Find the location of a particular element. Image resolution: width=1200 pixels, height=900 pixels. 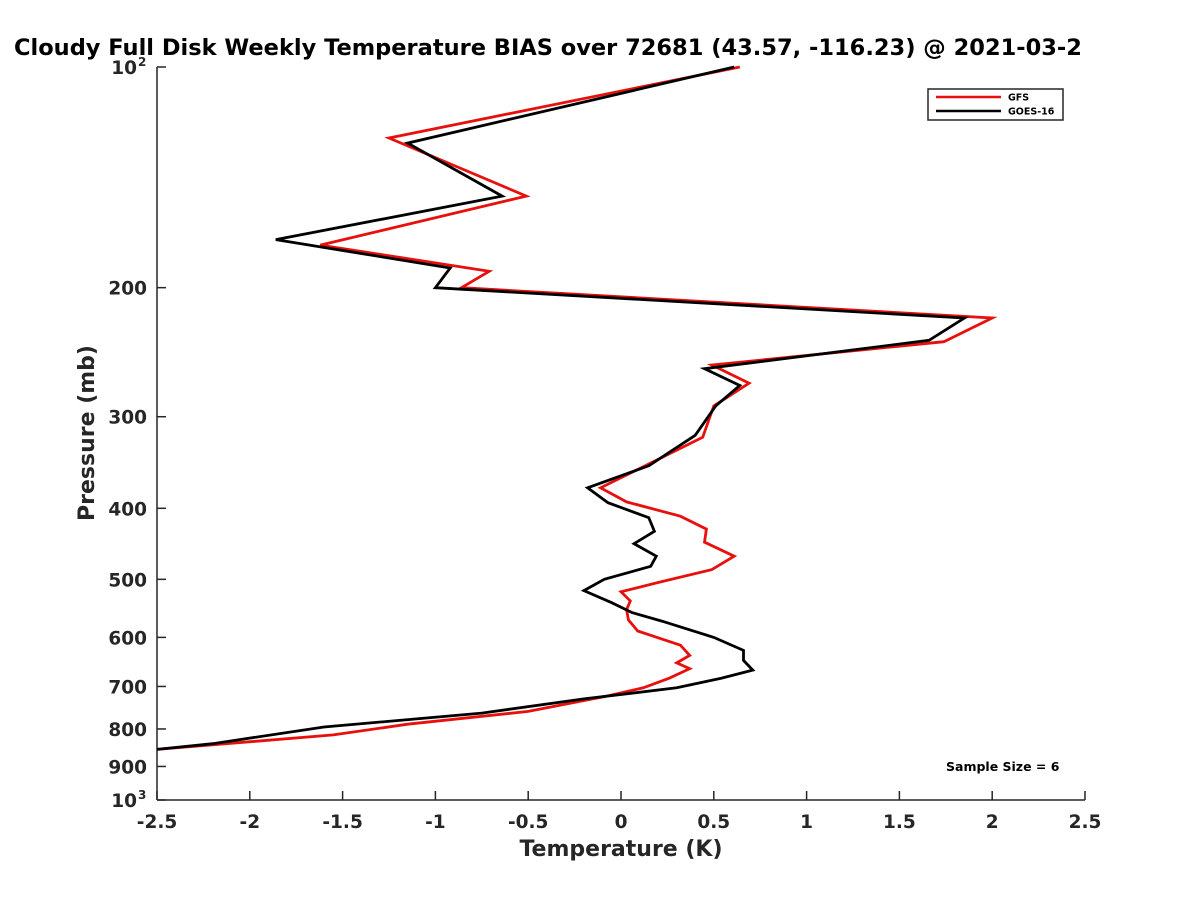

x-tick-label: -2 is located at coordinates (250, 822).